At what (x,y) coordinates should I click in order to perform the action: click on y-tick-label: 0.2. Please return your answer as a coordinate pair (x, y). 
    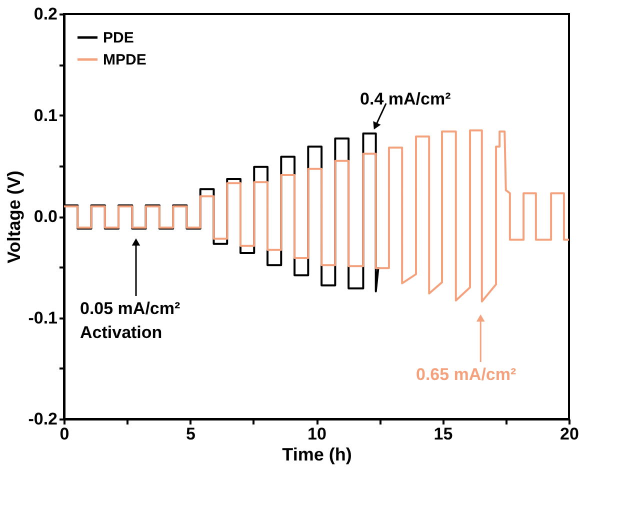
    Looking at the image, I should click on (46, 14).